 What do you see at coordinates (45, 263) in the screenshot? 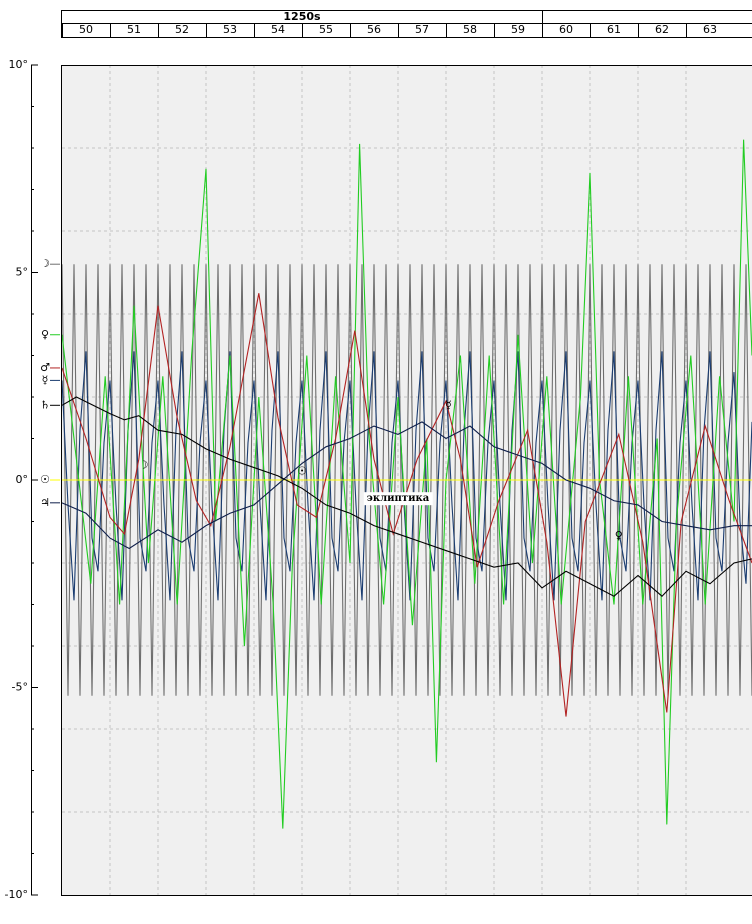
I see `legend-glyph: ☽` at bounding box center [45, 263].